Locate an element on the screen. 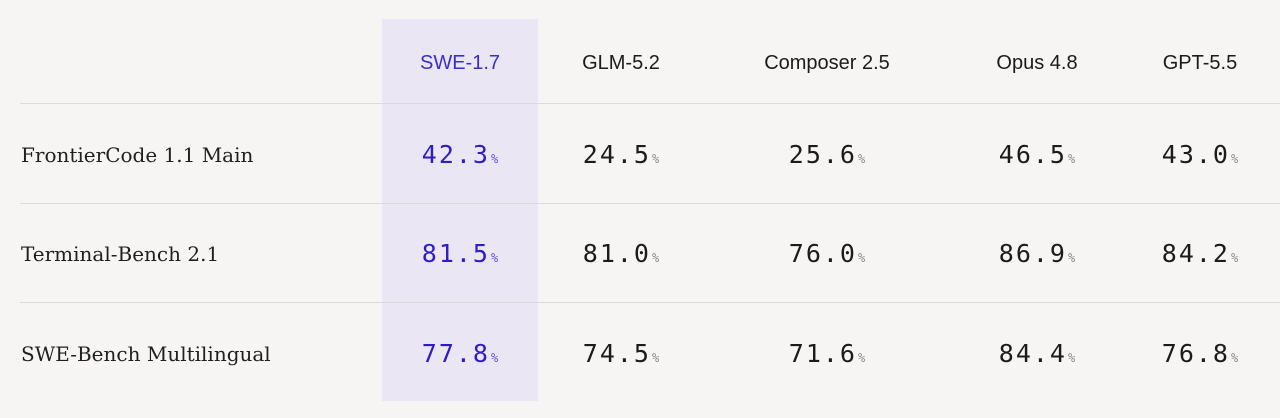 The image size is (1280, 418). cell-frontiercode-1-1-main-composer-2-5: 25.6% is located at coordinates (827, 155).